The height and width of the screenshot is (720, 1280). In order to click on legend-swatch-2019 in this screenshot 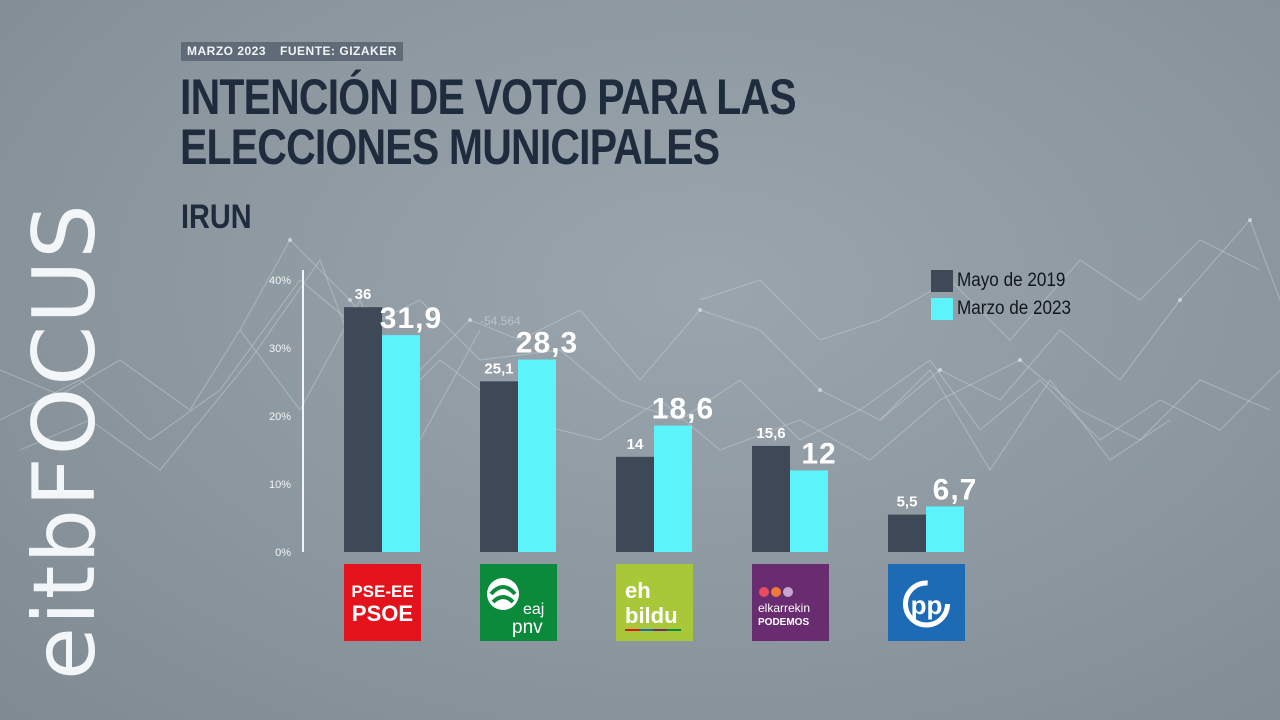, I will do `click(942, 281)`.